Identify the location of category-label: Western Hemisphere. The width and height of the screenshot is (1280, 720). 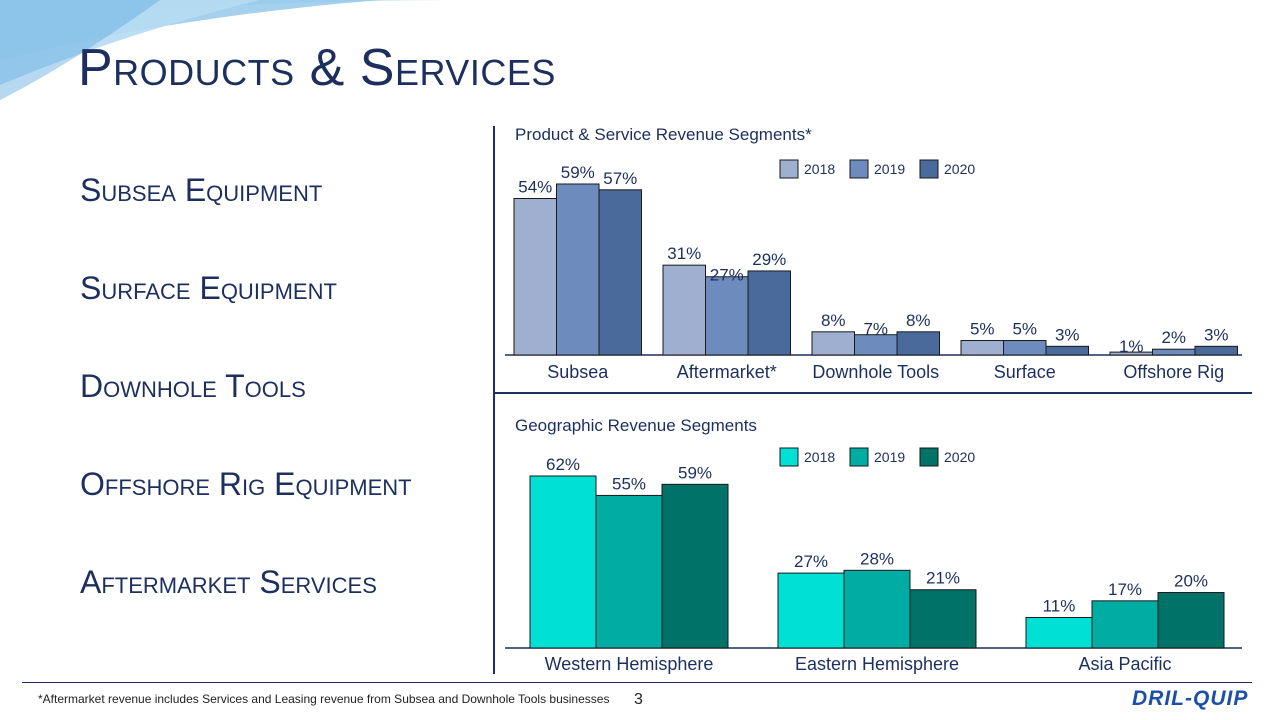
(629, 664).